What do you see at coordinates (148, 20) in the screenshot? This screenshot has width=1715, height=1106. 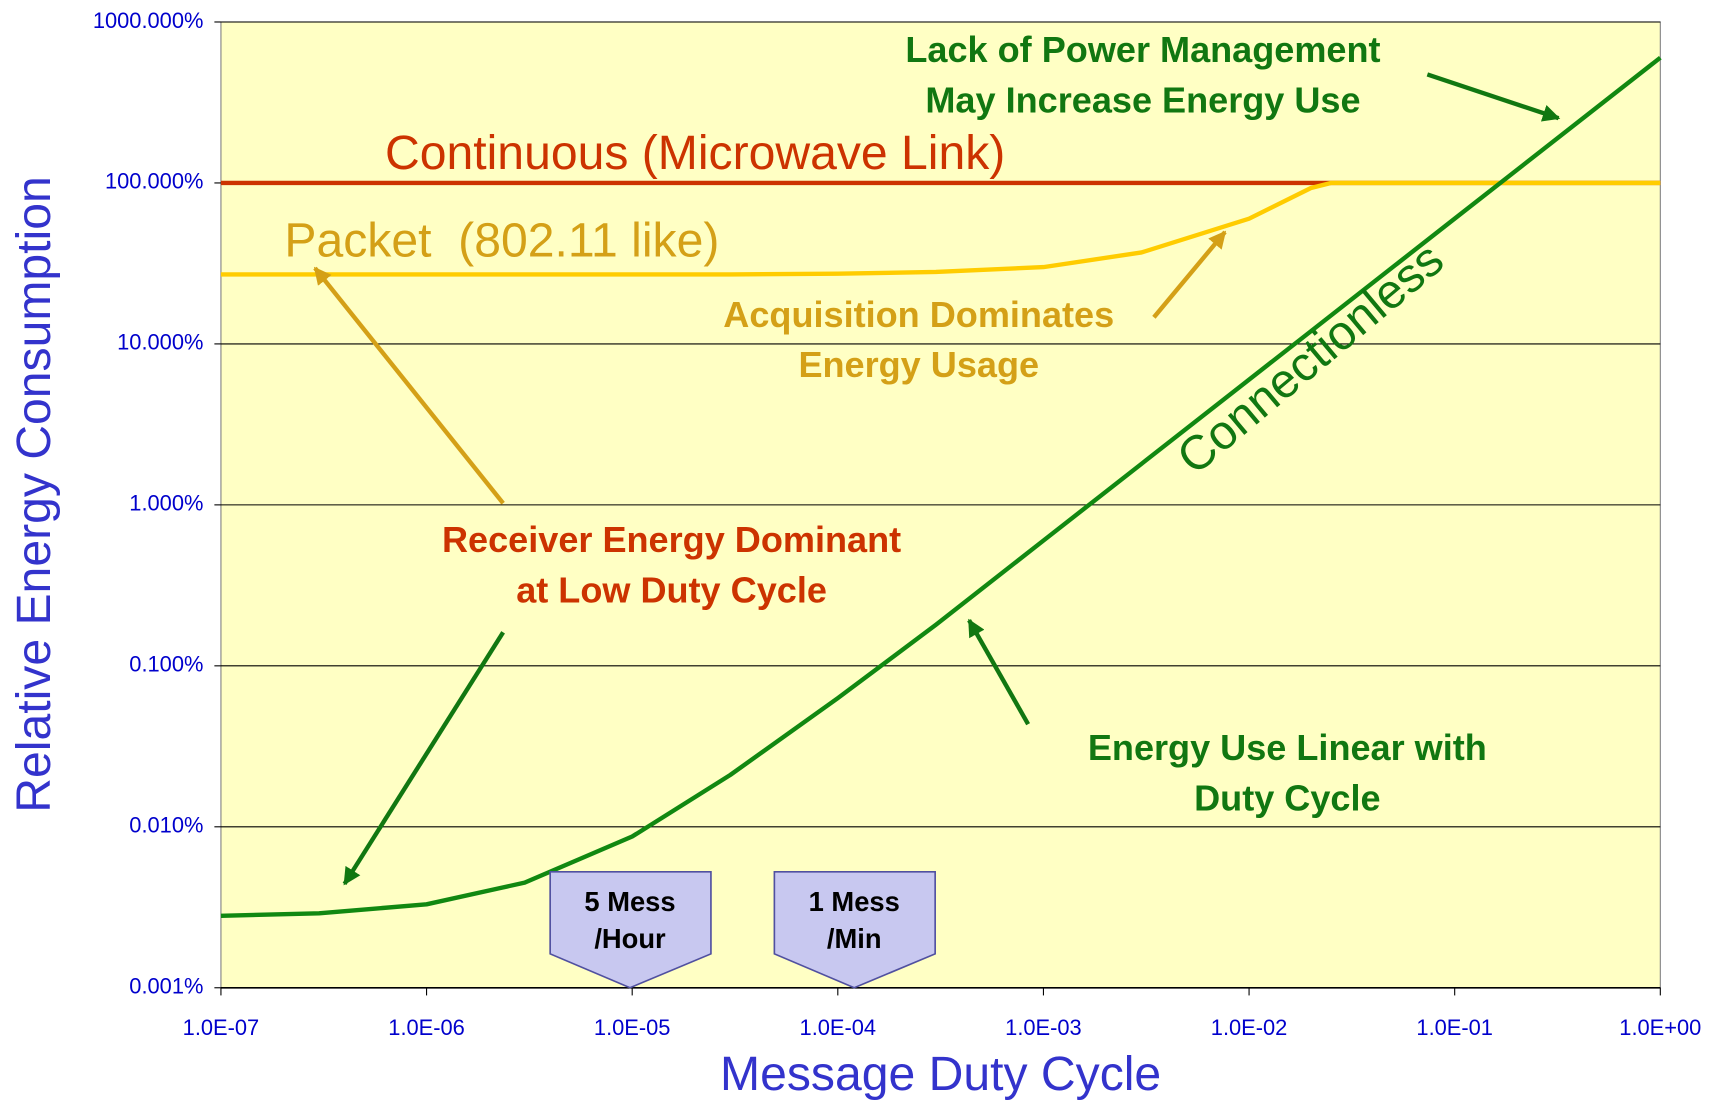 I see `y-tick-label: 1000.000%` at bounding box center [148, 20].